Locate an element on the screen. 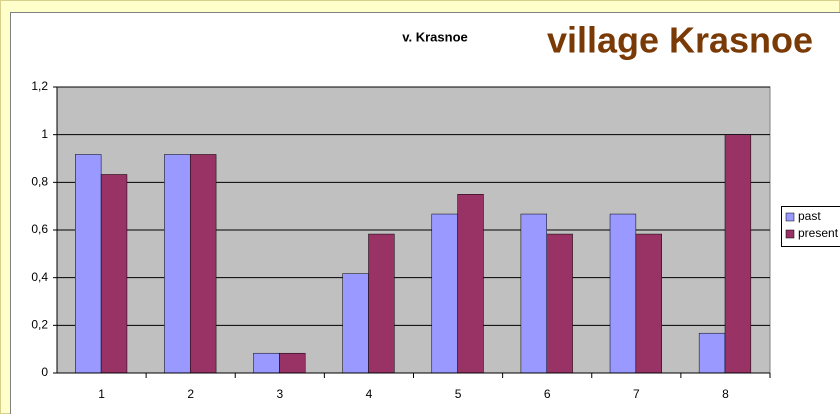 The image size is (840, 414). x-tick-label: 1 is located at coordinates (101, 394).